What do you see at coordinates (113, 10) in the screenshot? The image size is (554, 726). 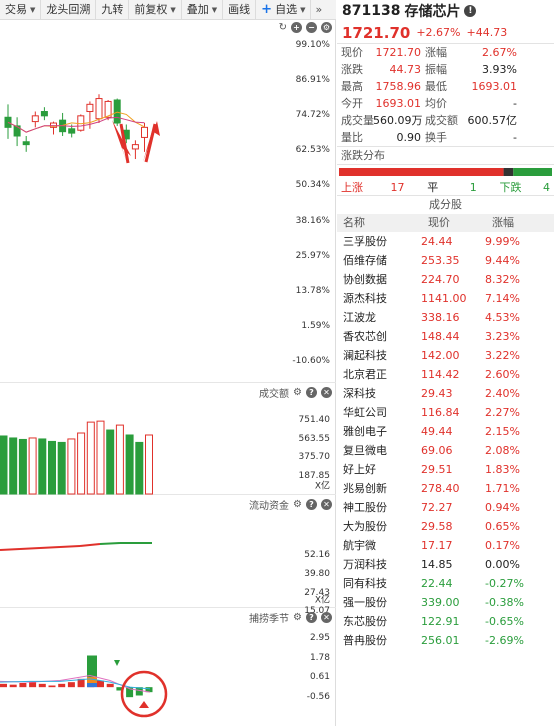 I see `toolbar-nine-turn: 九转` at bounding box center [113, 10].